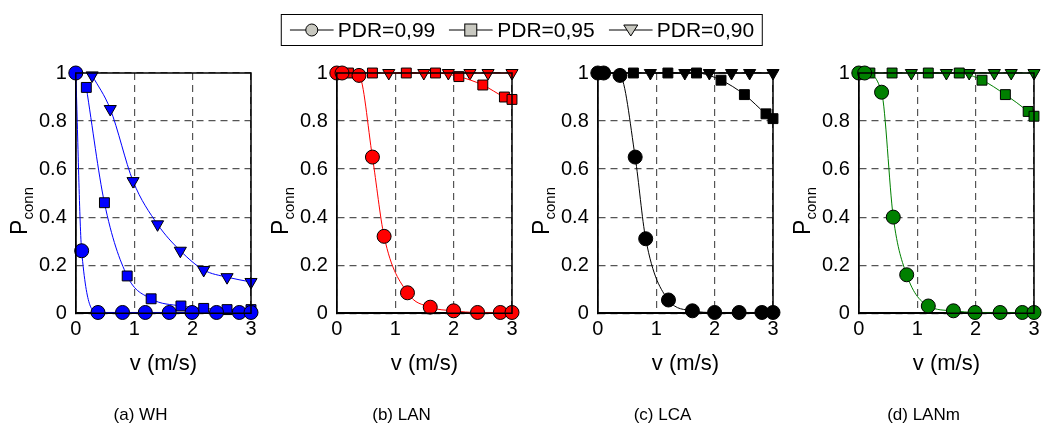 This screenshot has height=430, width=1044. What do you see at coordinates (705, 30) in the screenshot?
I see `legend-label: PDR=0,90` at bounding box center [705, 30].